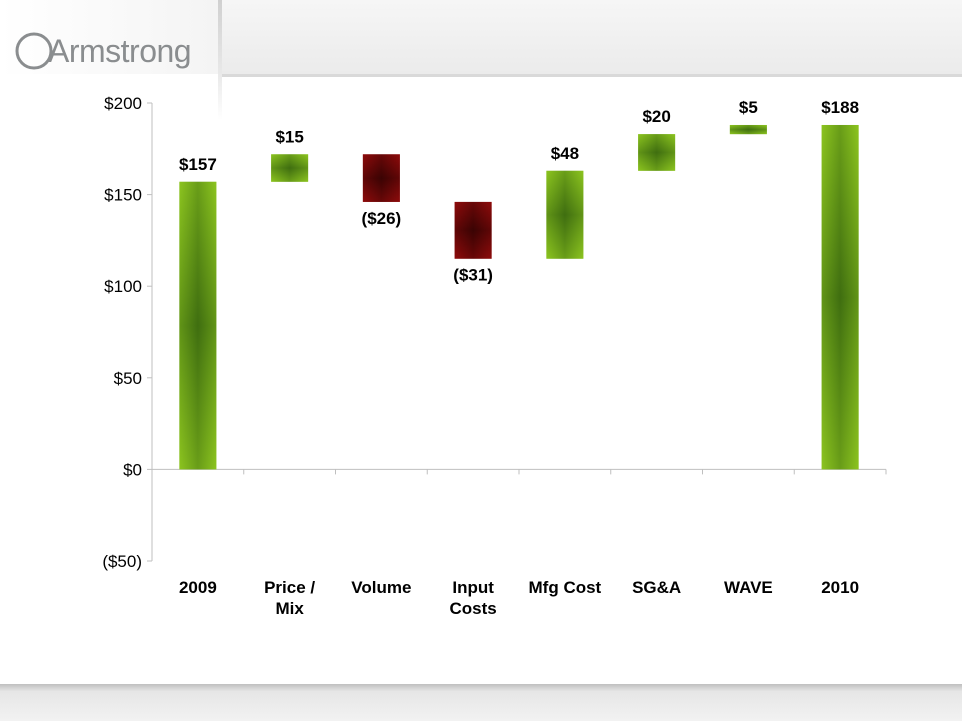 This screenshot has height=721, width=962. What do you see at coordinates (289, 598) in the screenshot?
I see `x-category-label: Price / Mix` at bounding box center [289, 598].